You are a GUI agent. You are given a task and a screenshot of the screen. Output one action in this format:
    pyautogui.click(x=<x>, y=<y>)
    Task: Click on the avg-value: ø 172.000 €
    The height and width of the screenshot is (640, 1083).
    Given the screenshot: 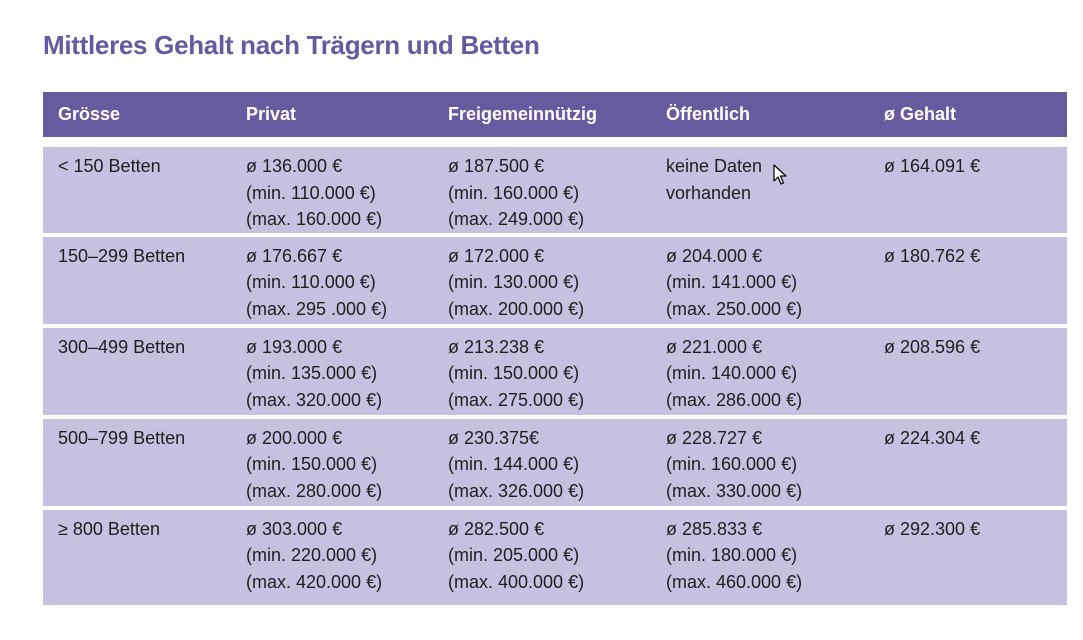 What is the action you would take?
    pyautogui.click(x=496, y=255)
    